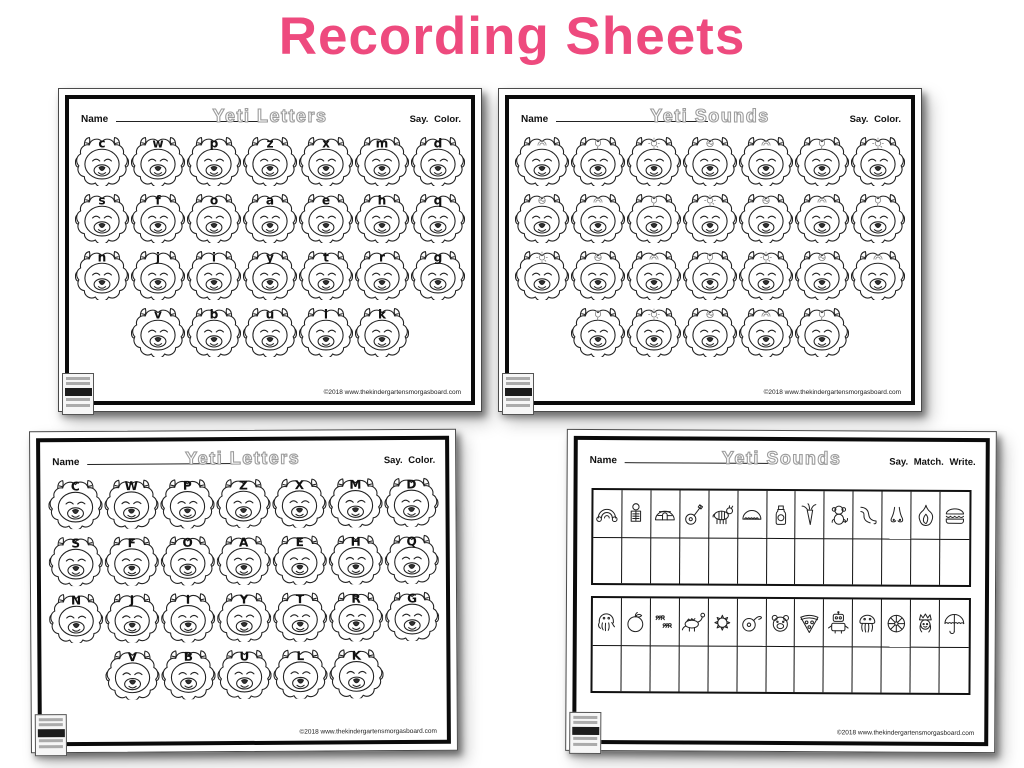  Describe the element at coordinates (270, 257) in the screenshot. I see `svg-text: y` at that location.